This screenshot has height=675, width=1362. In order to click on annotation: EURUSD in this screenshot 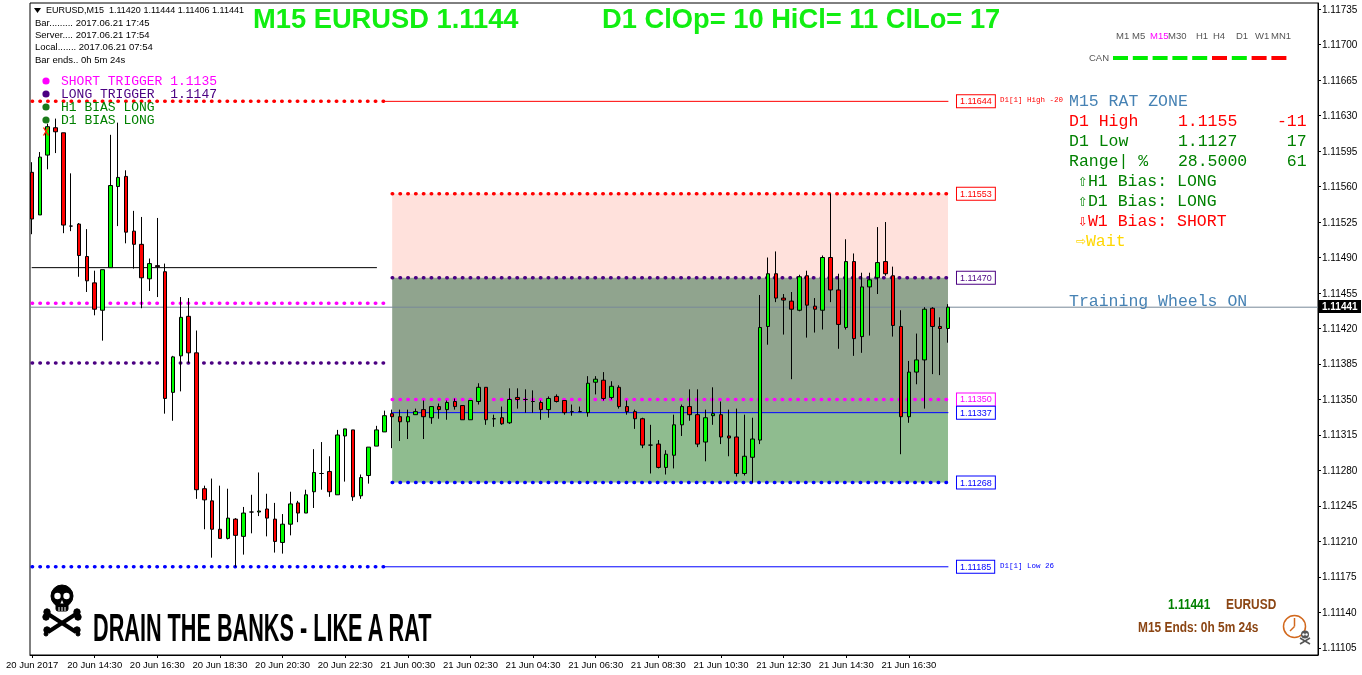, I will do `click(1251, 604)`.